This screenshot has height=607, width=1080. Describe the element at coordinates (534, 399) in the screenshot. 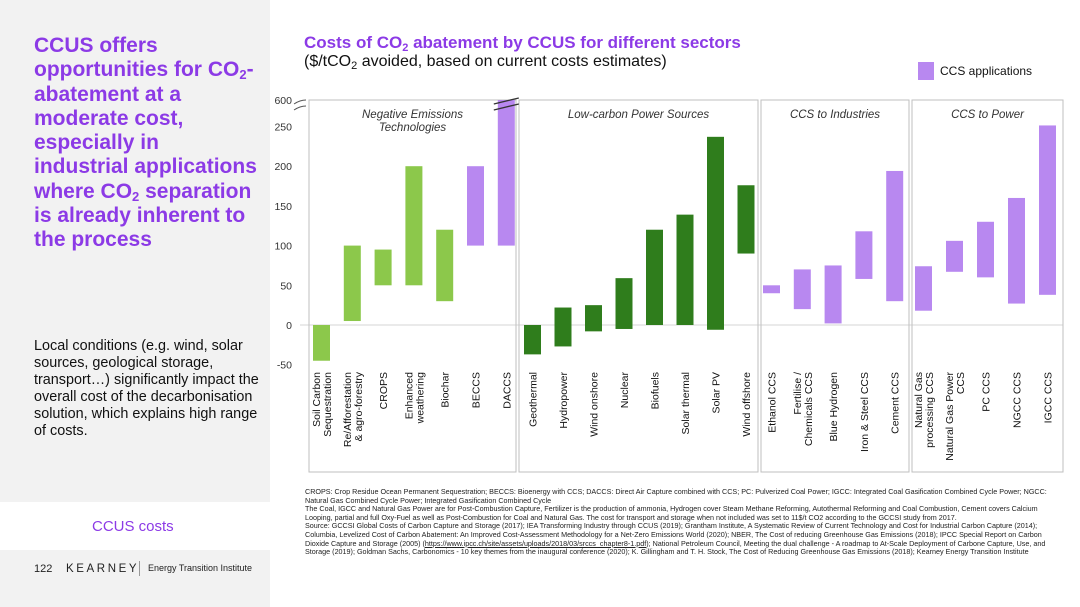

I see `category-label: Geothermal` at that location.